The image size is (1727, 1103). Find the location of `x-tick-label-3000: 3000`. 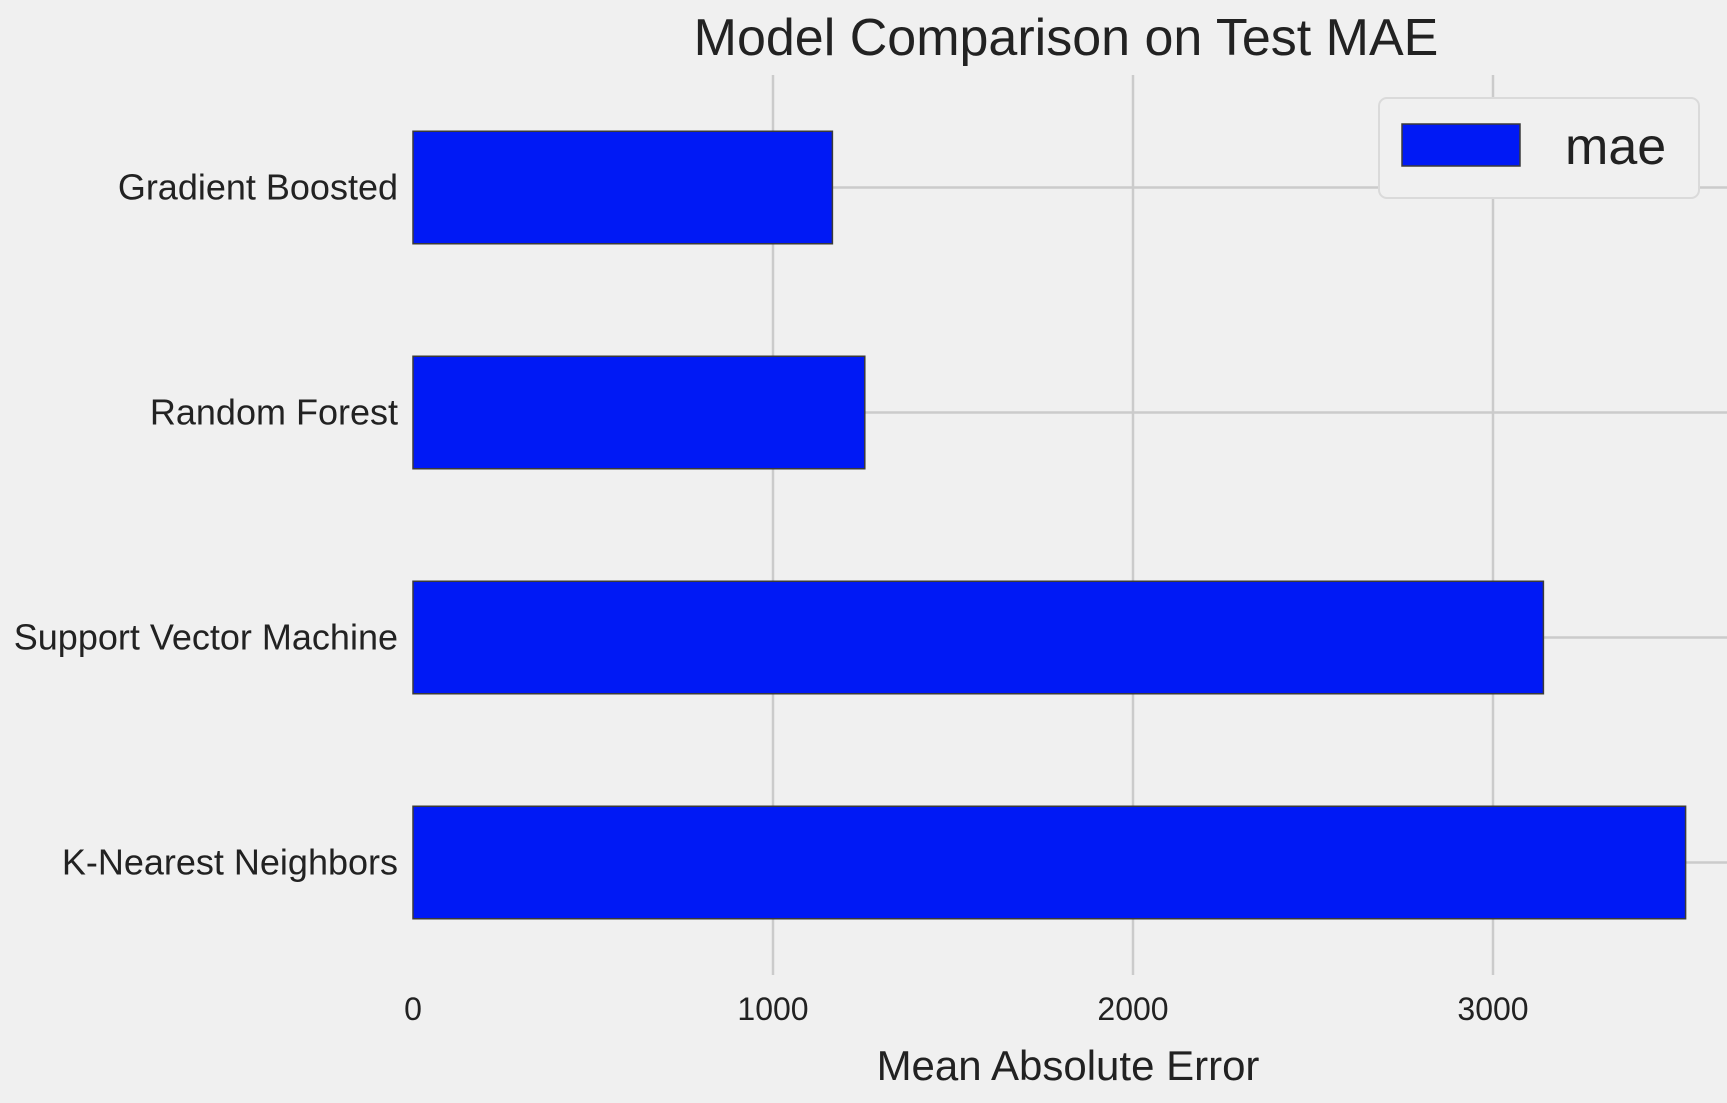

x-tick-label-3000: 3000 is located at coordinates (1492, 1009).